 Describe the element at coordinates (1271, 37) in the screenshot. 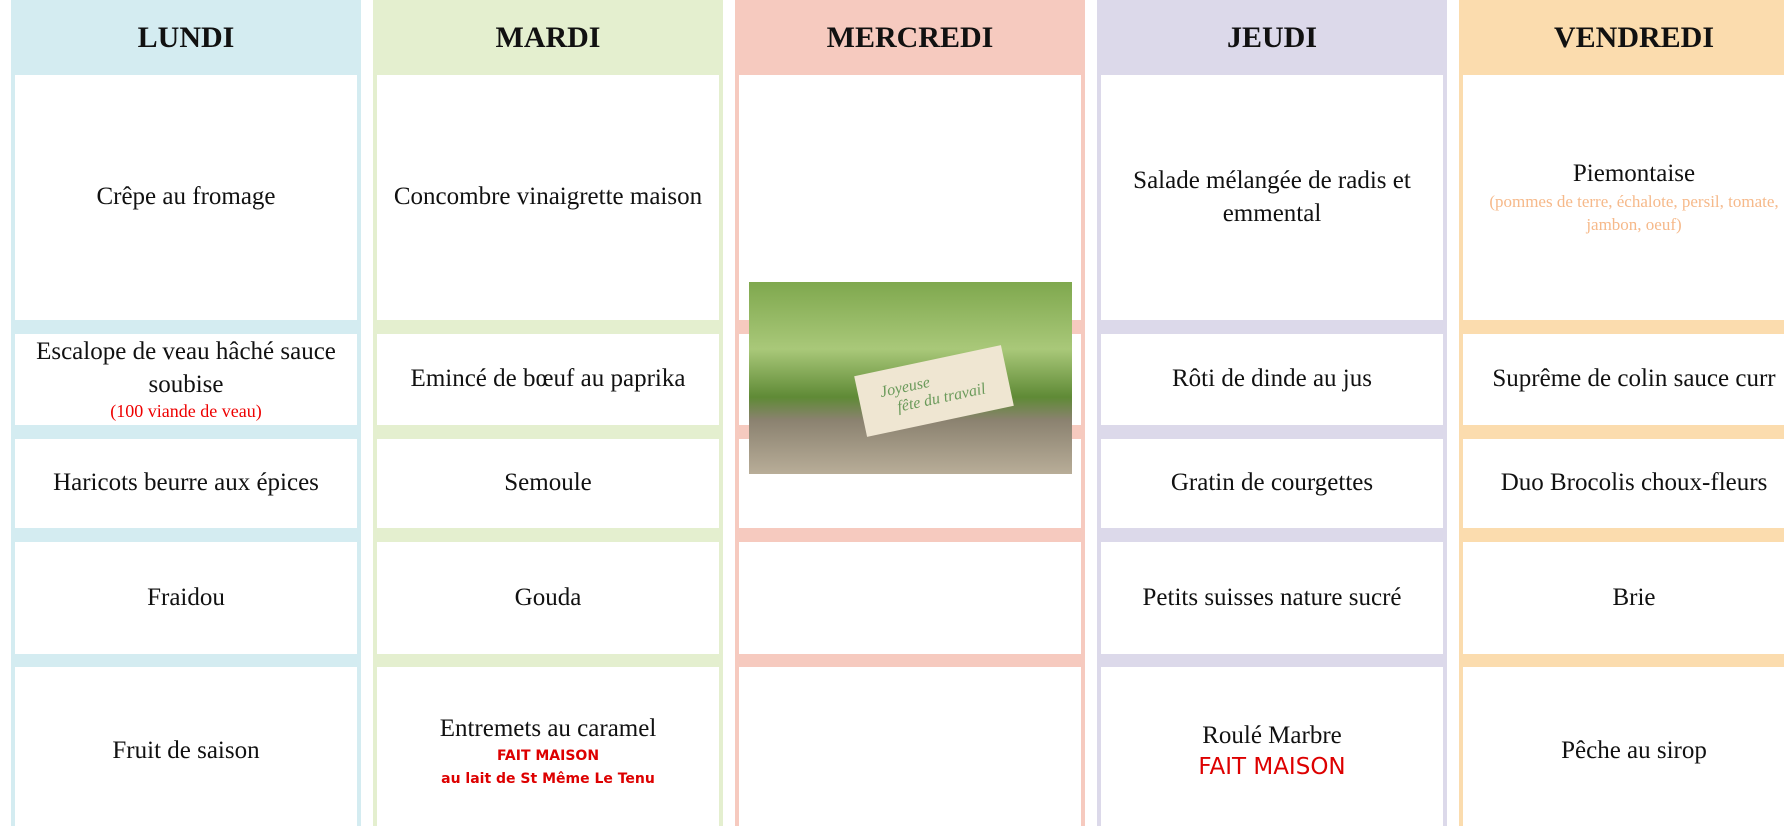

I see `day-header: JEUDI` at that location.